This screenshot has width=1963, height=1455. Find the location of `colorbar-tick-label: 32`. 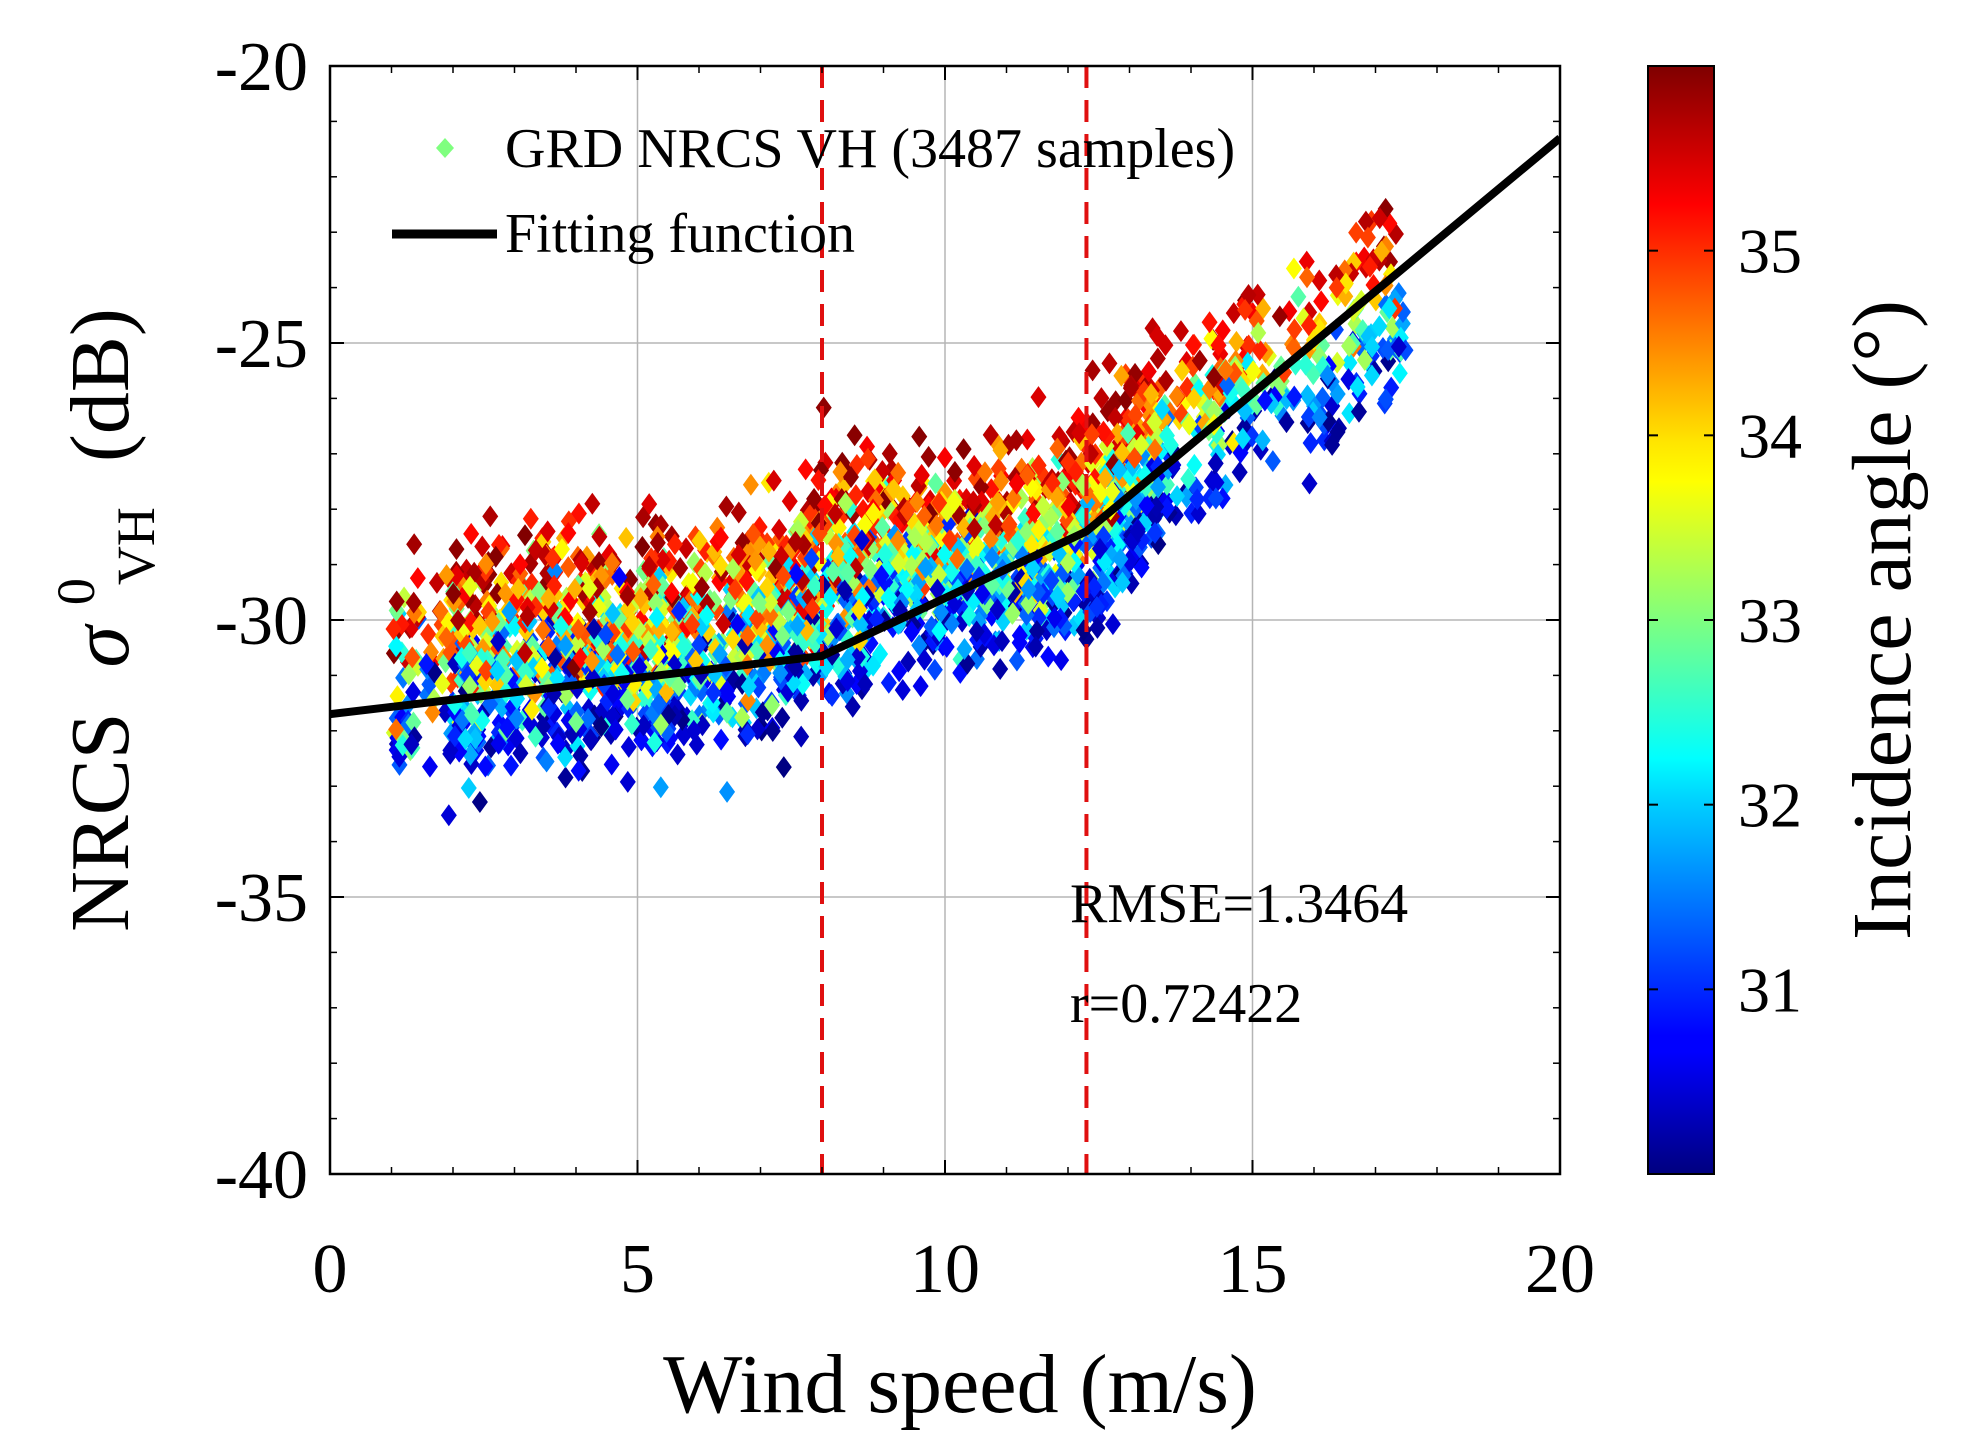

colorbar-tick-label: 32 is located at coordinates (1770, 805).